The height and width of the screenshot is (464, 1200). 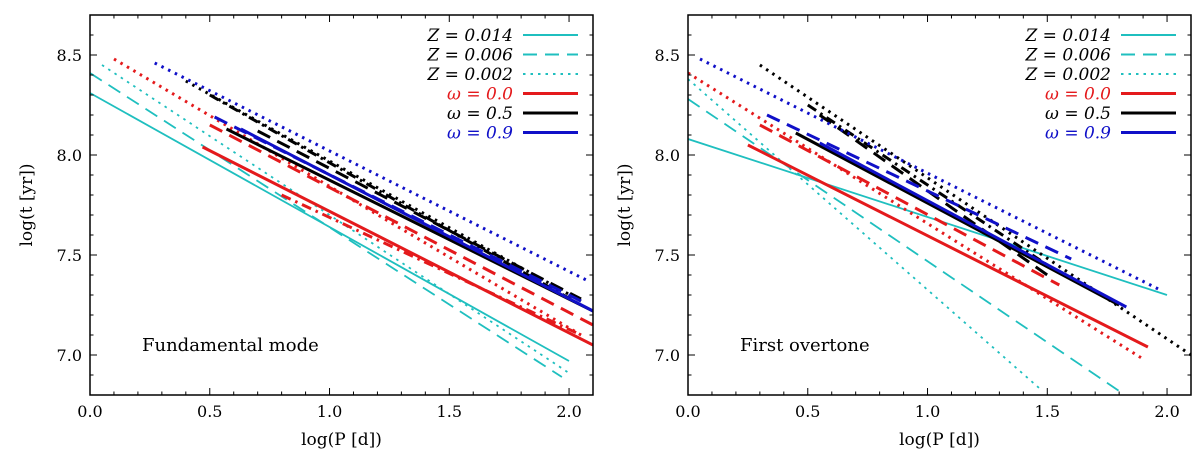 I want to click on panel-1-y-axis-label: log(t [yr]), so click(x=625, y=204).